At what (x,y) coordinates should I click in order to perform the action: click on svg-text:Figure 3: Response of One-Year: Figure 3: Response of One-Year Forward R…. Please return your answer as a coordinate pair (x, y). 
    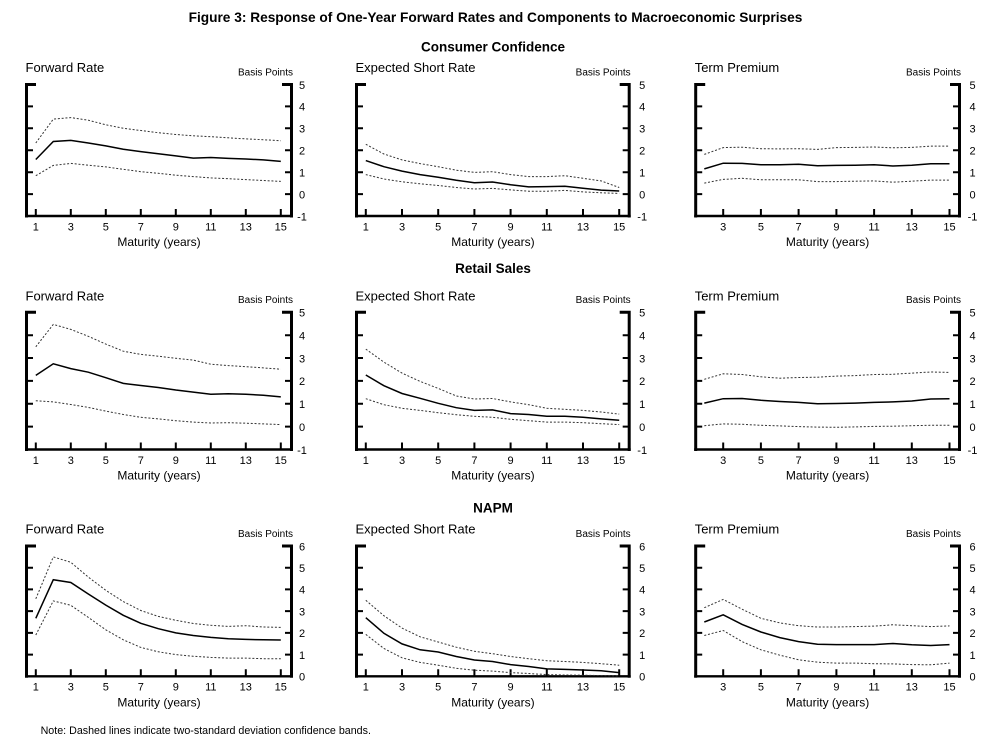
    Looking at the image, I should click on (496, 17).